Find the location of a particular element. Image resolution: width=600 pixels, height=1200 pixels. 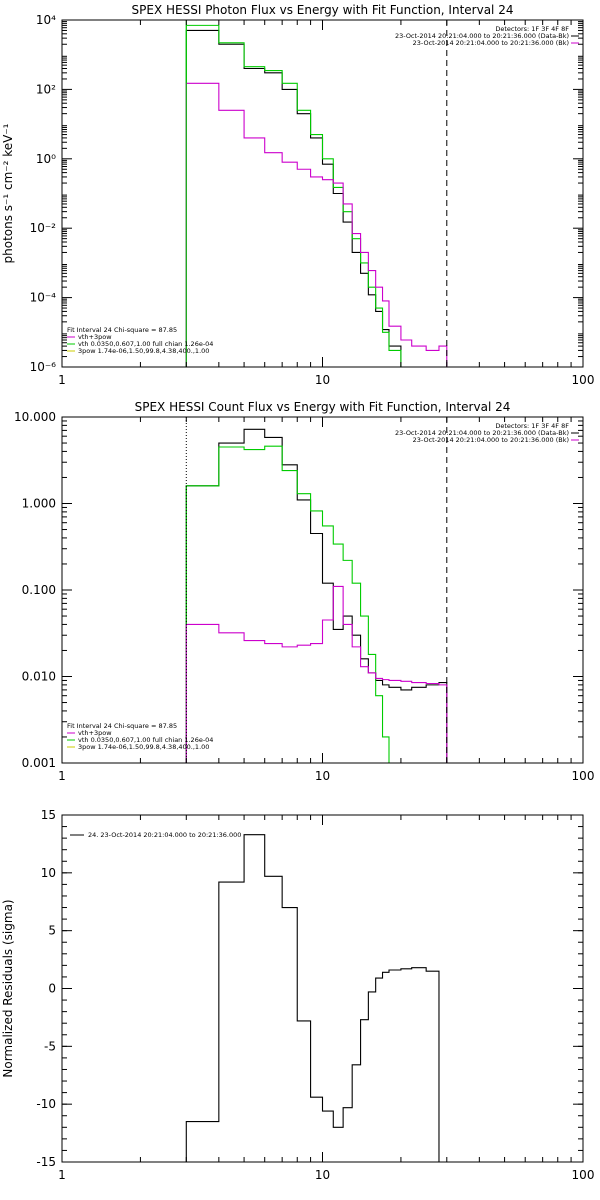

y-tick-label: 15 is located at coordinates (48, 815).